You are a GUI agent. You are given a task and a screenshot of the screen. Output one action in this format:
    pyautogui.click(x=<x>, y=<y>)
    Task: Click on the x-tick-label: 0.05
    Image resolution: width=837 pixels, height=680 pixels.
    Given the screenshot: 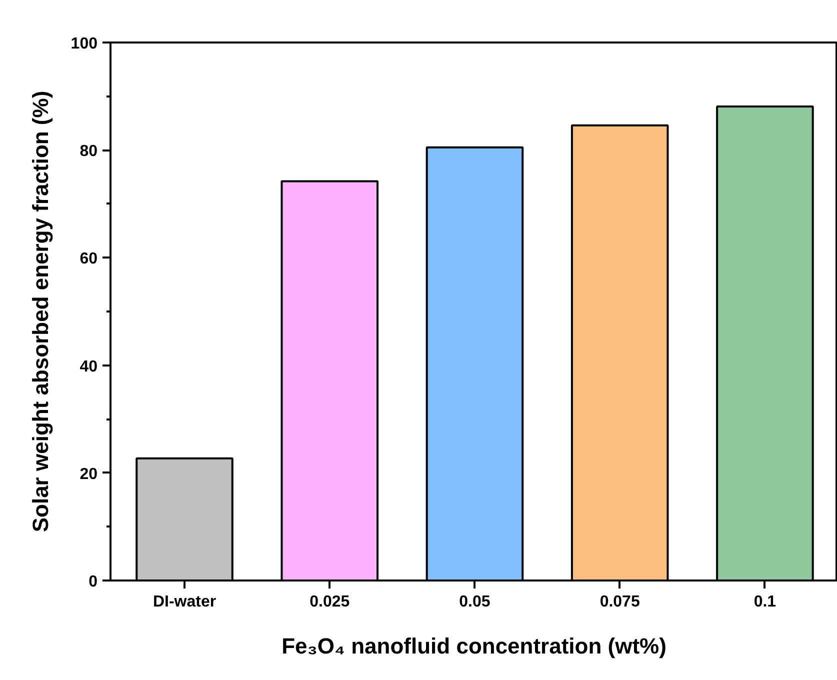 What is the action you would take?
    pyautogui.click(x=474, y=602)
    